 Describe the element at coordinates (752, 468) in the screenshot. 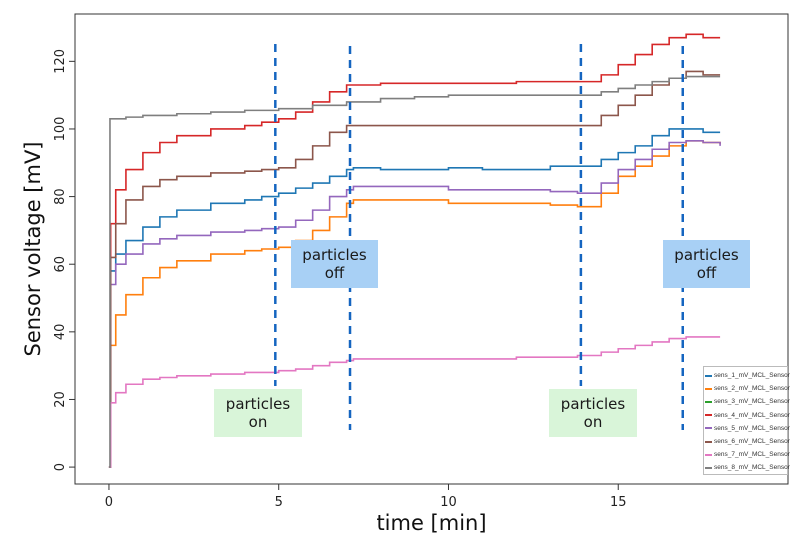

I see `legend-label: sens_8_mV_MCL_Sensor` at that location.